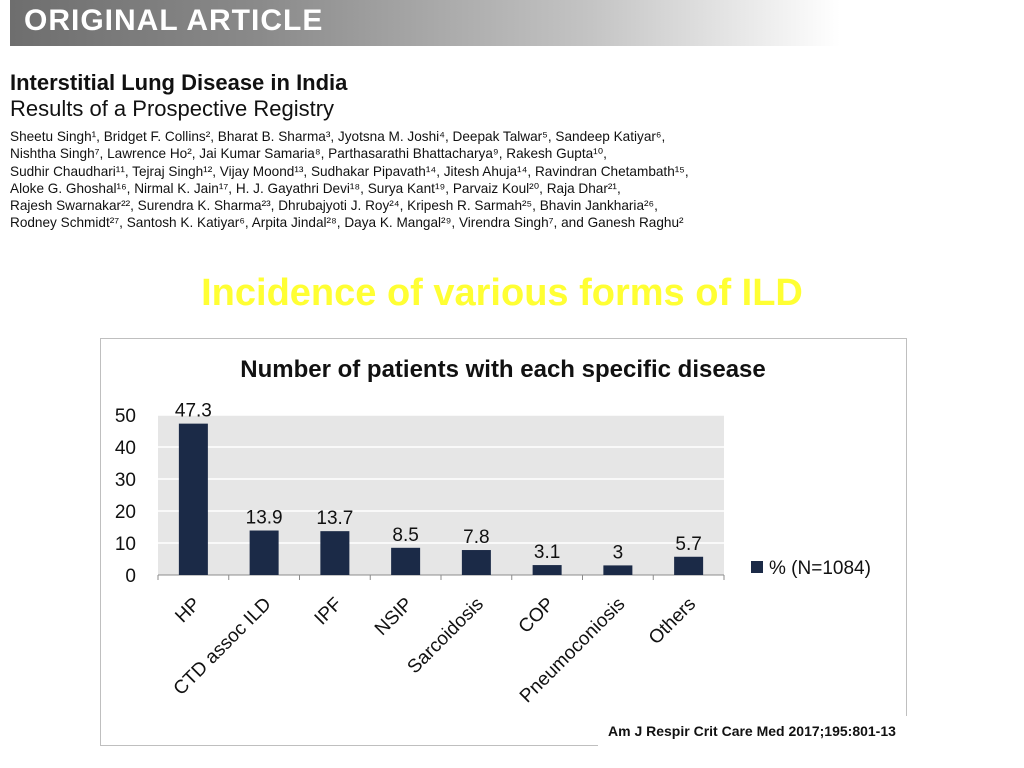 The image size is (1024, 768). What do you see at coordinates (193, 411) in the screenshot?
I see `data-label: 47.3` at bounding box center [193, 411].